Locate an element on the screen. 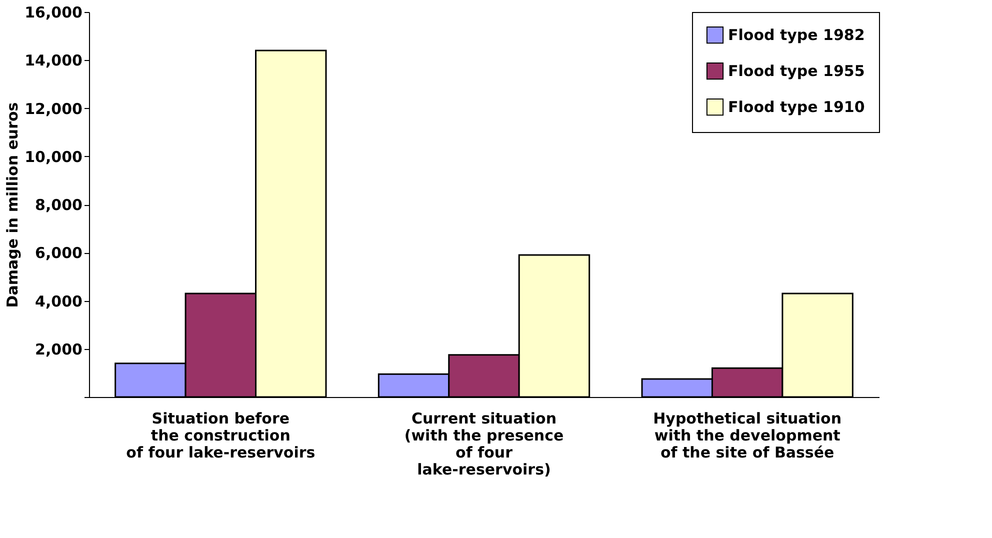  y-tick-label: 6,000 is located at coordinates (58, 253).